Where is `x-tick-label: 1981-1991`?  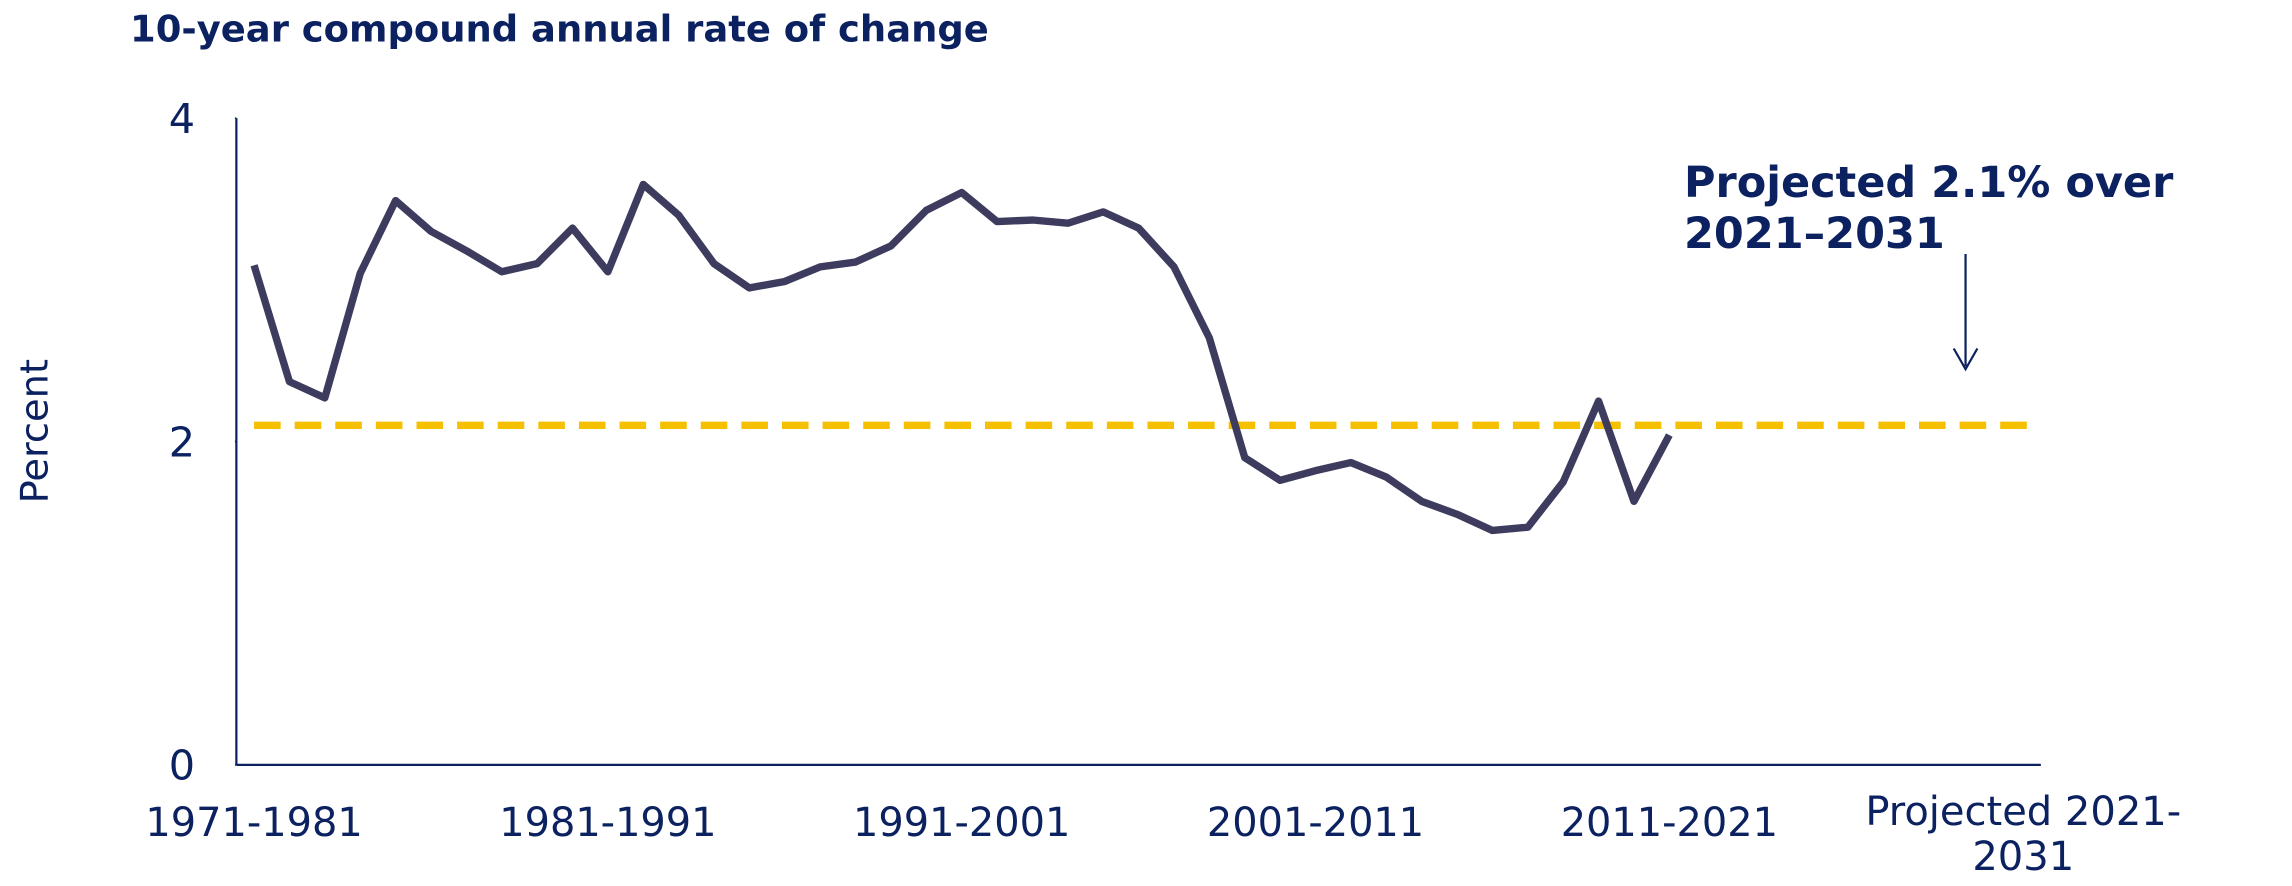 x-tick-label: 1981-1991 is located at coordinates (607, 823).